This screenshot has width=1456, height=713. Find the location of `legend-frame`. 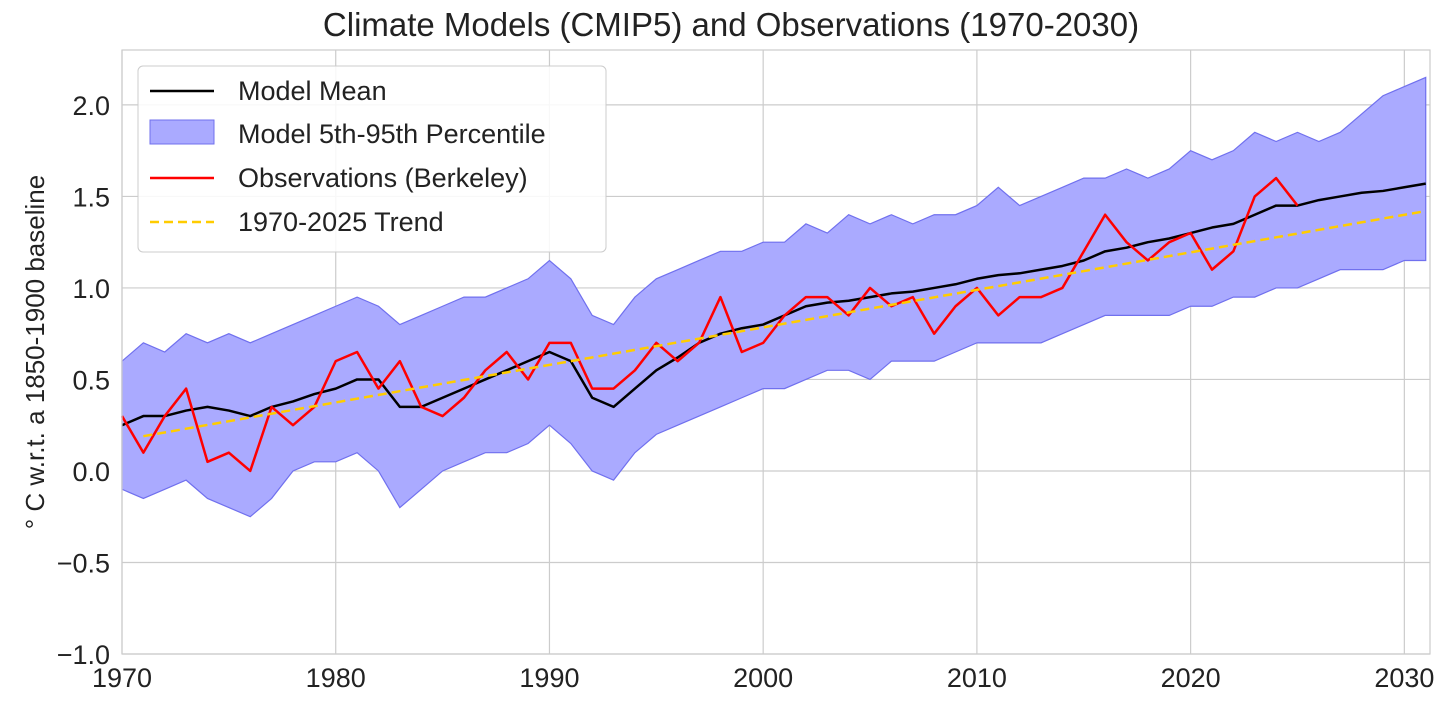

legend-frame is located at coordinates (372, 159).